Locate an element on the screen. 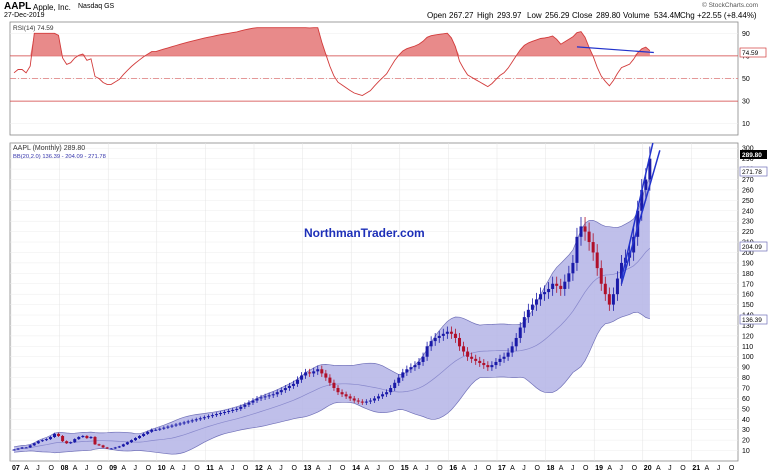 The height and width of the screenshot is (473, 768). price-tick-label: 50 is located at coordinates (746, 409).